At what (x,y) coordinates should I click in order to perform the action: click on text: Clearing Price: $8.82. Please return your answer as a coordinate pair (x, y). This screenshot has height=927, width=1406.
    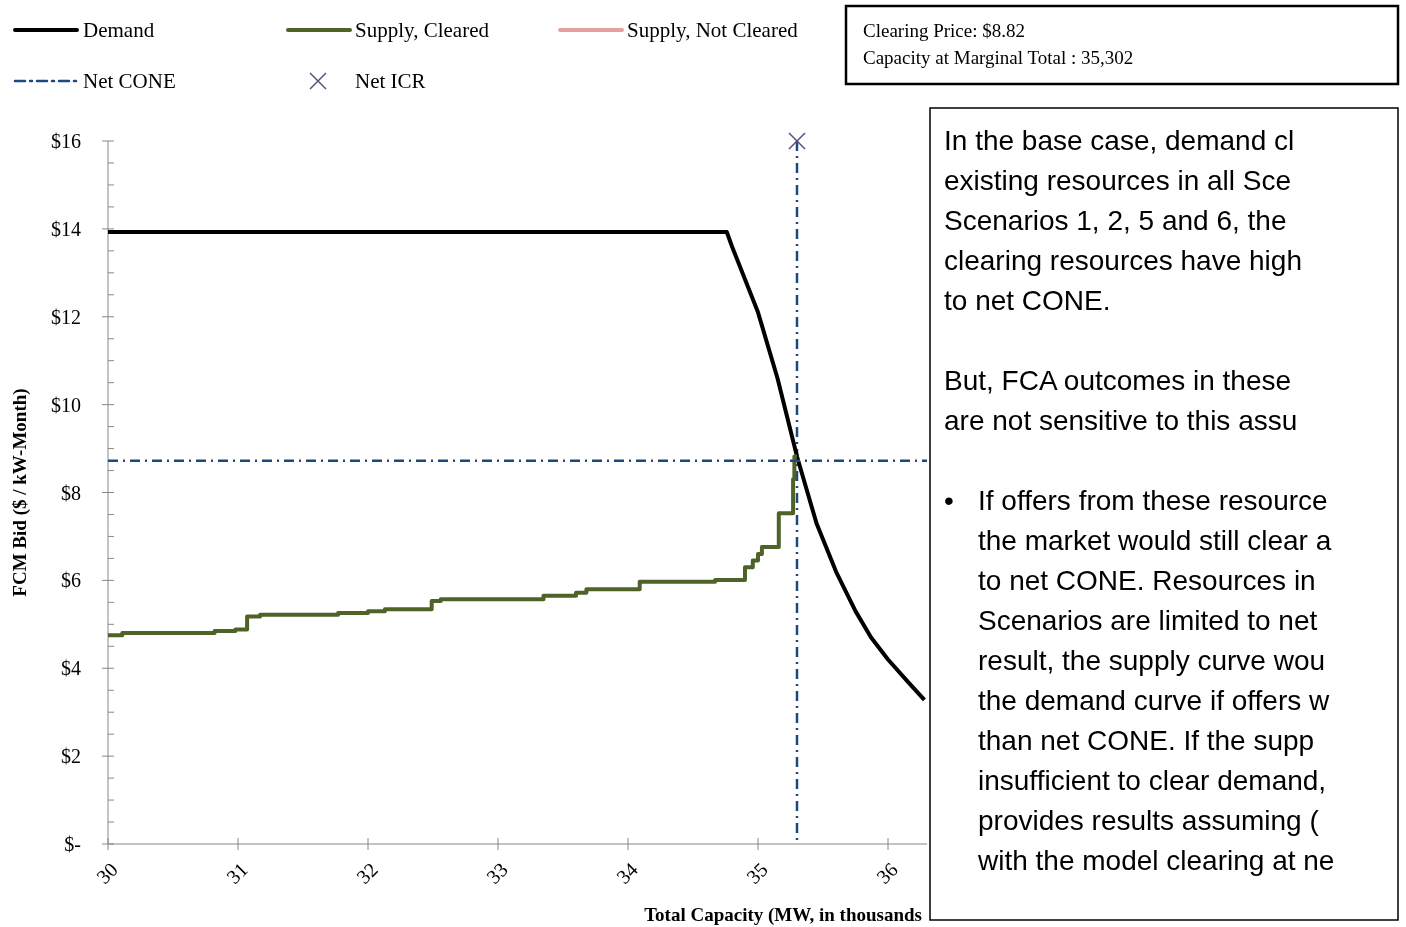
    Looking at the image, I should click on (944, 30).